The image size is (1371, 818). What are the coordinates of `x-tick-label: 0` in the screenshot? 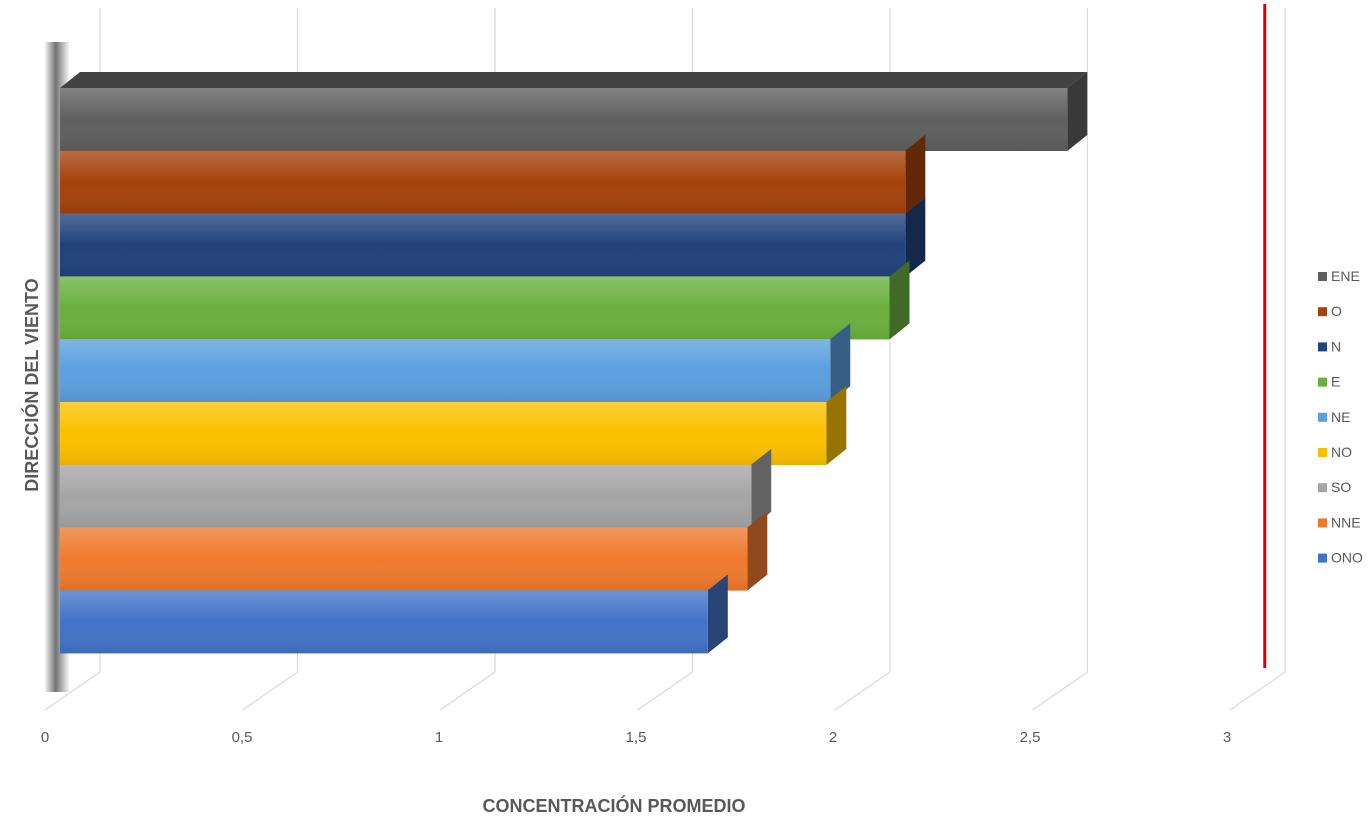 It's located at (45, 737).